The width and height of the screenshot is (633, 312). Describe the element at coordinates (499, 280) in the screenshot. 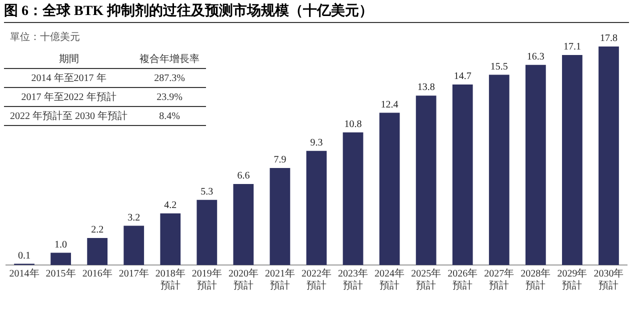

I see `x-tick-label: 2027年預計` at that location.